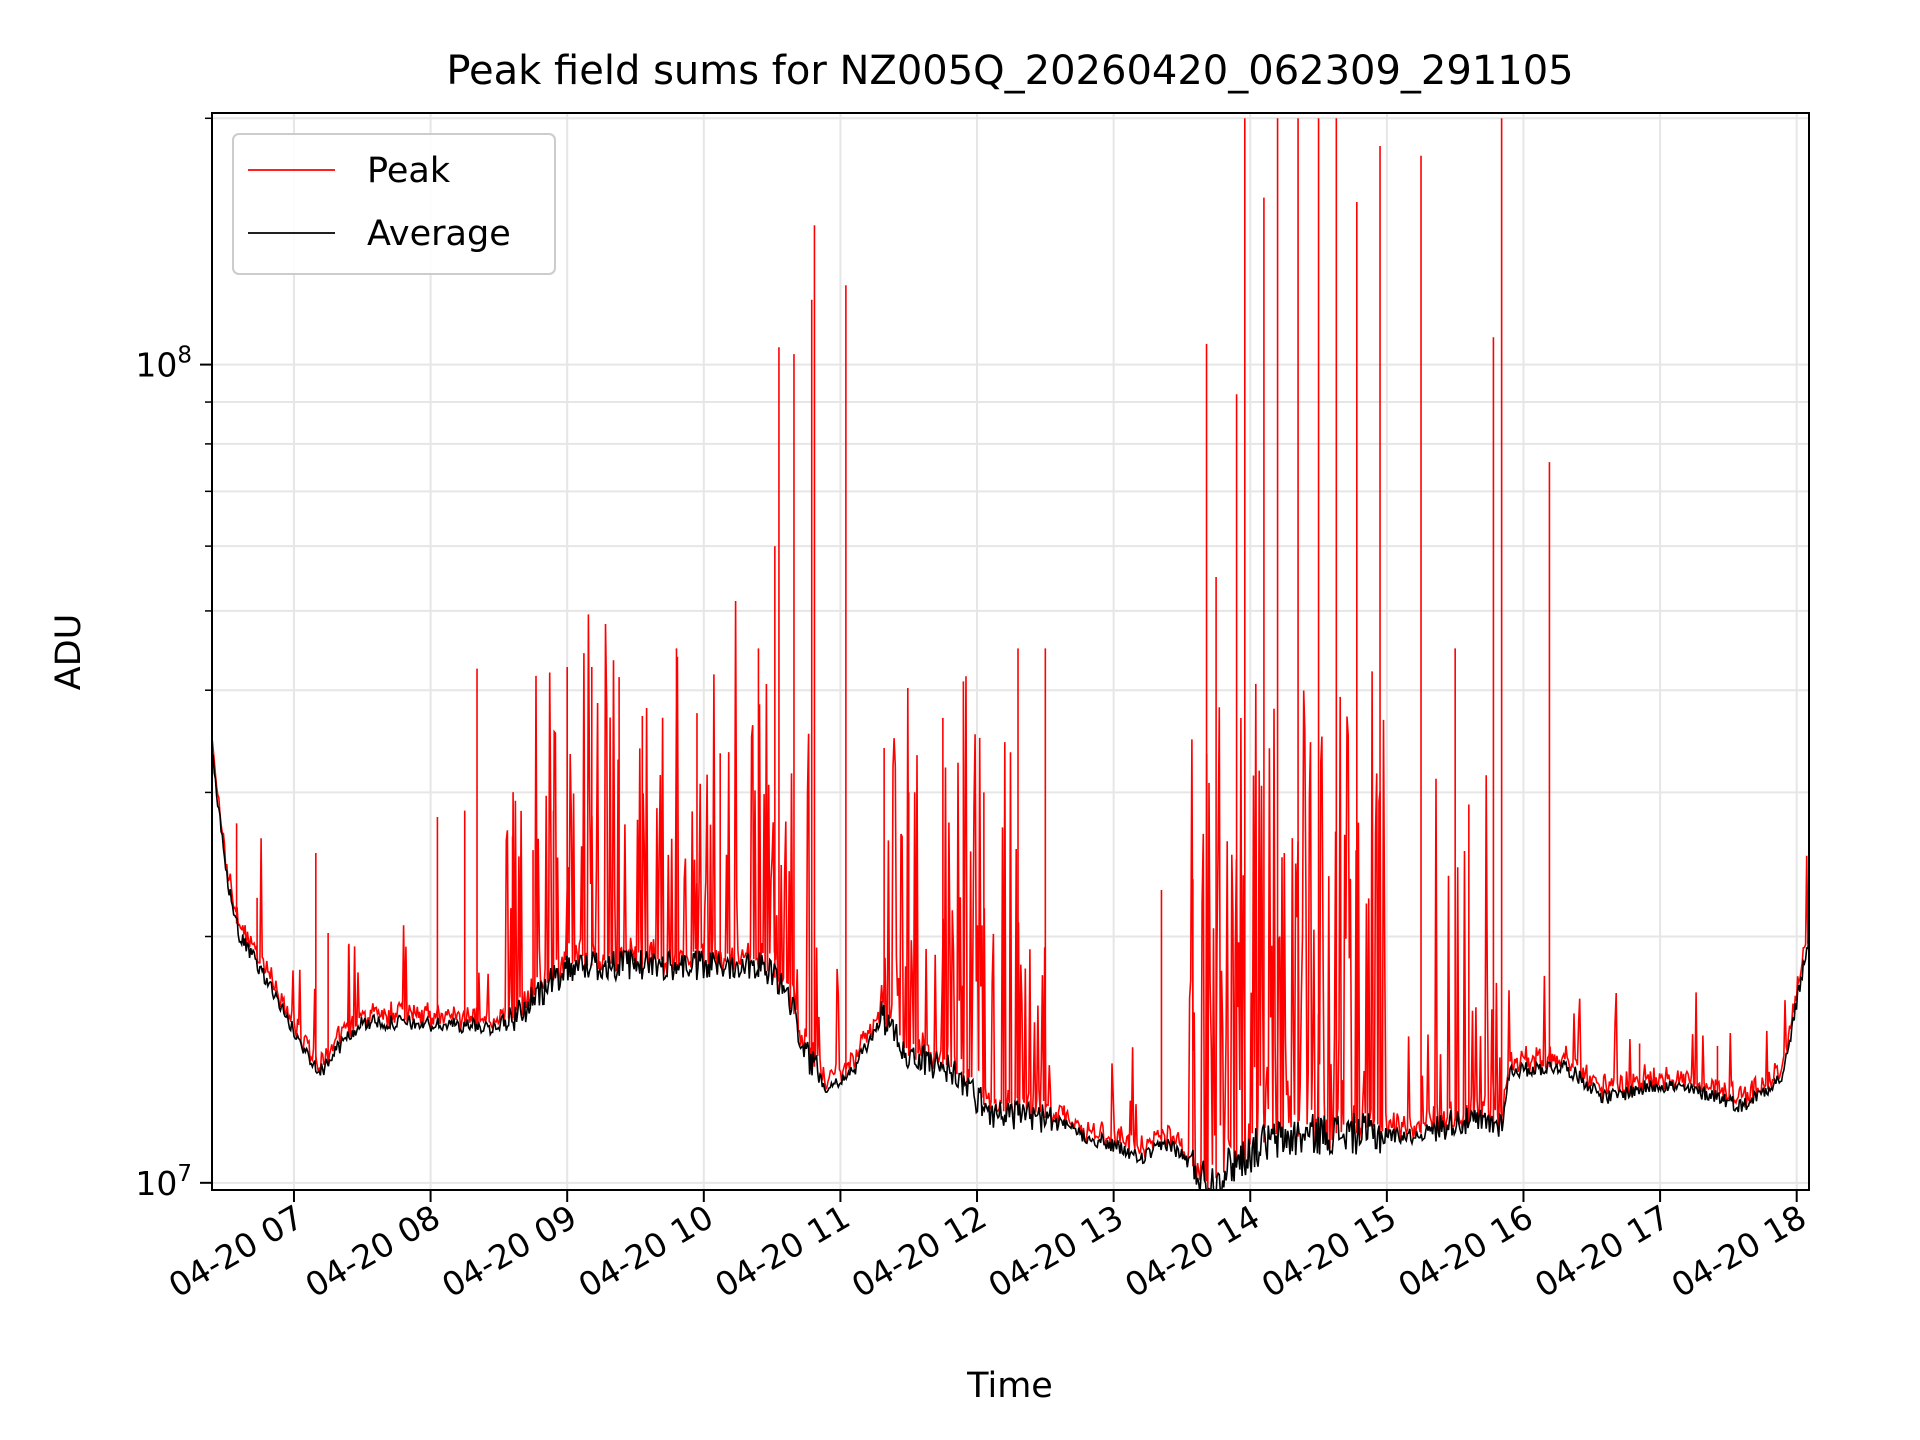  Describe the element at coordinates (163, 1182) in the screenshot. I see `y-tick-label: 107` at that location.